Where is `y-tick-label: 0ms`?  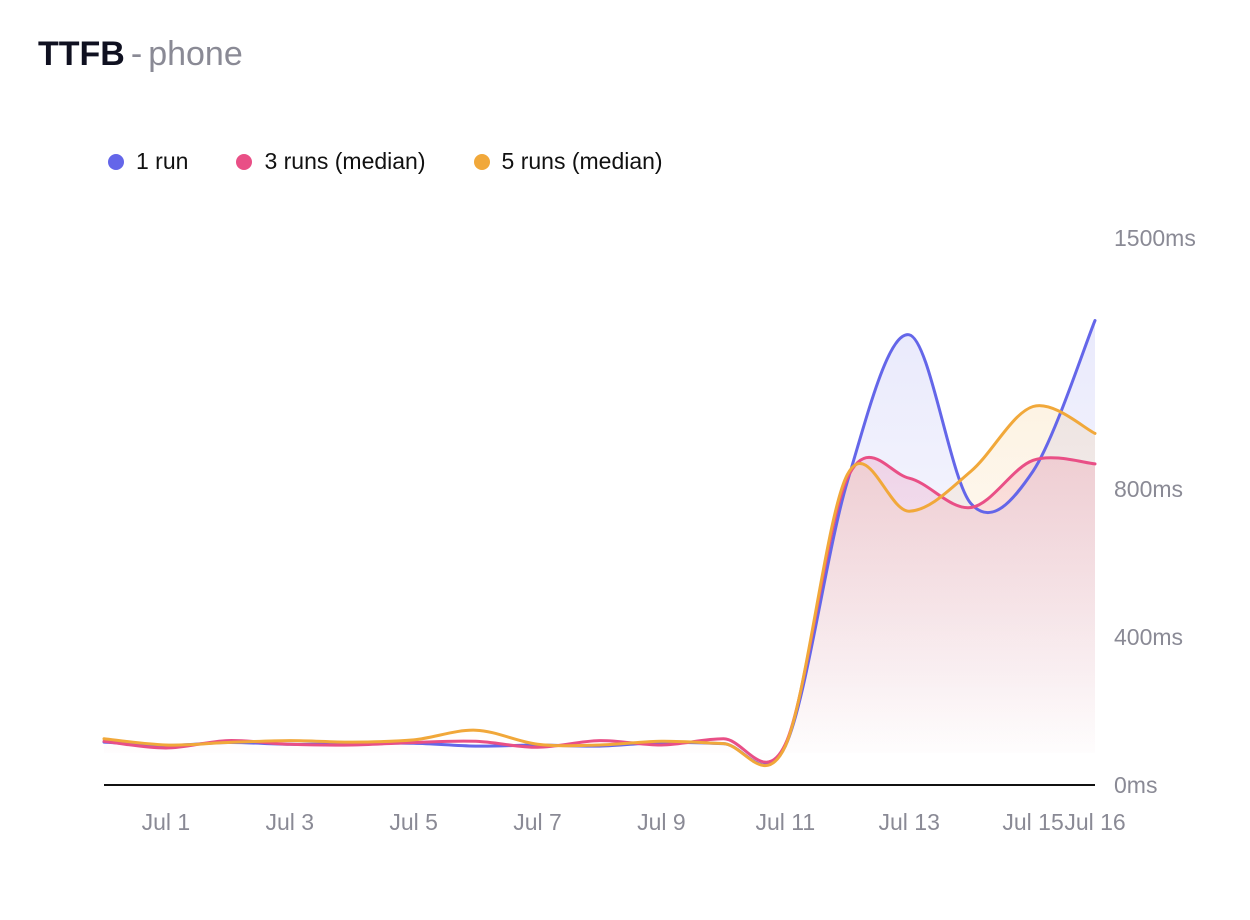
y-tick-label: 0ms is located at coordinates (1135, 785).